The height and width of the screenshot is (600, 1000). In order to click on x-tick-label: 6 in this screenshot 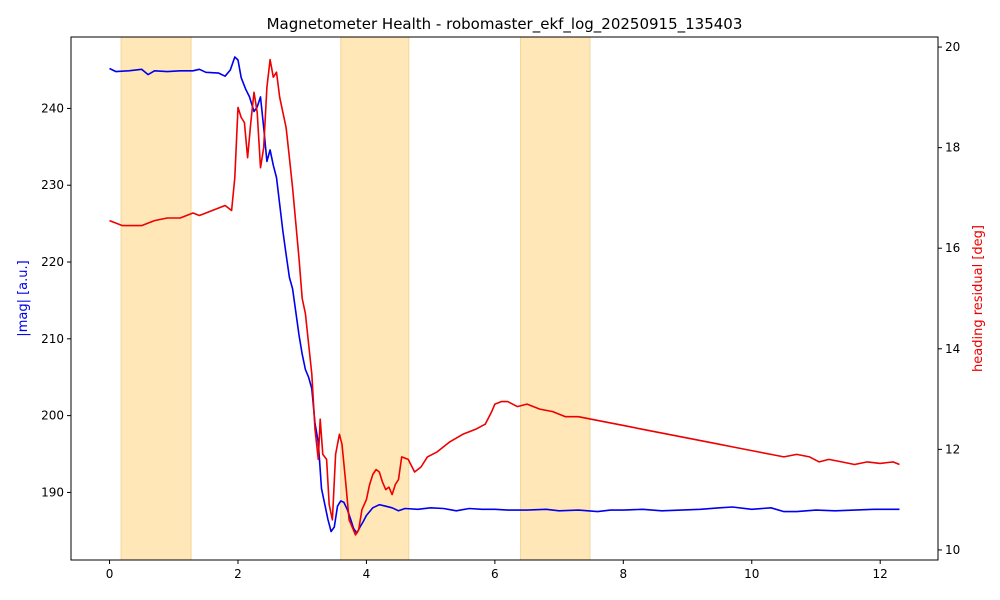, I will do `click(495, 574)`.